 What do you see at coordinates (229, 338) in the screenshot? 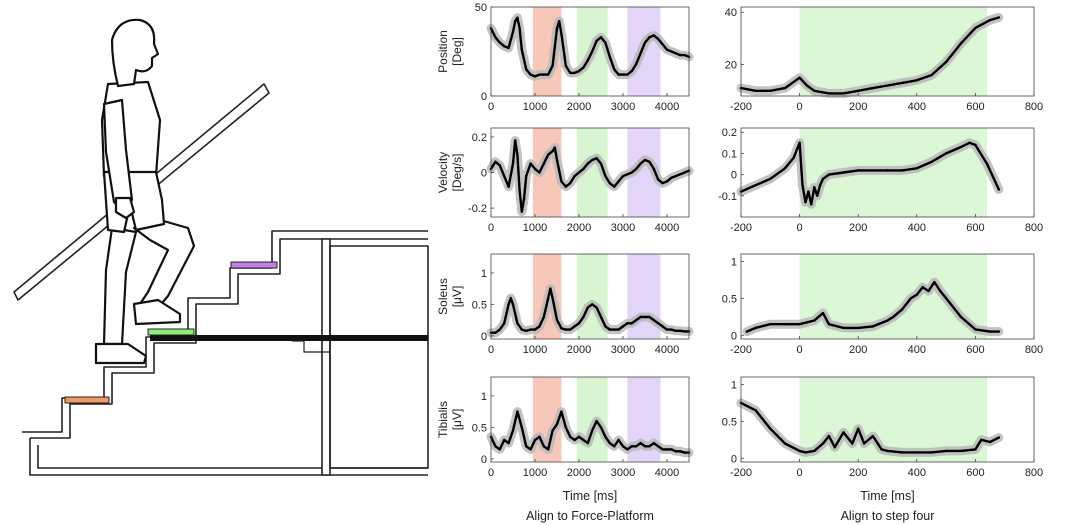
I see `stair-outline-inner` at bounding box center [229, 338].